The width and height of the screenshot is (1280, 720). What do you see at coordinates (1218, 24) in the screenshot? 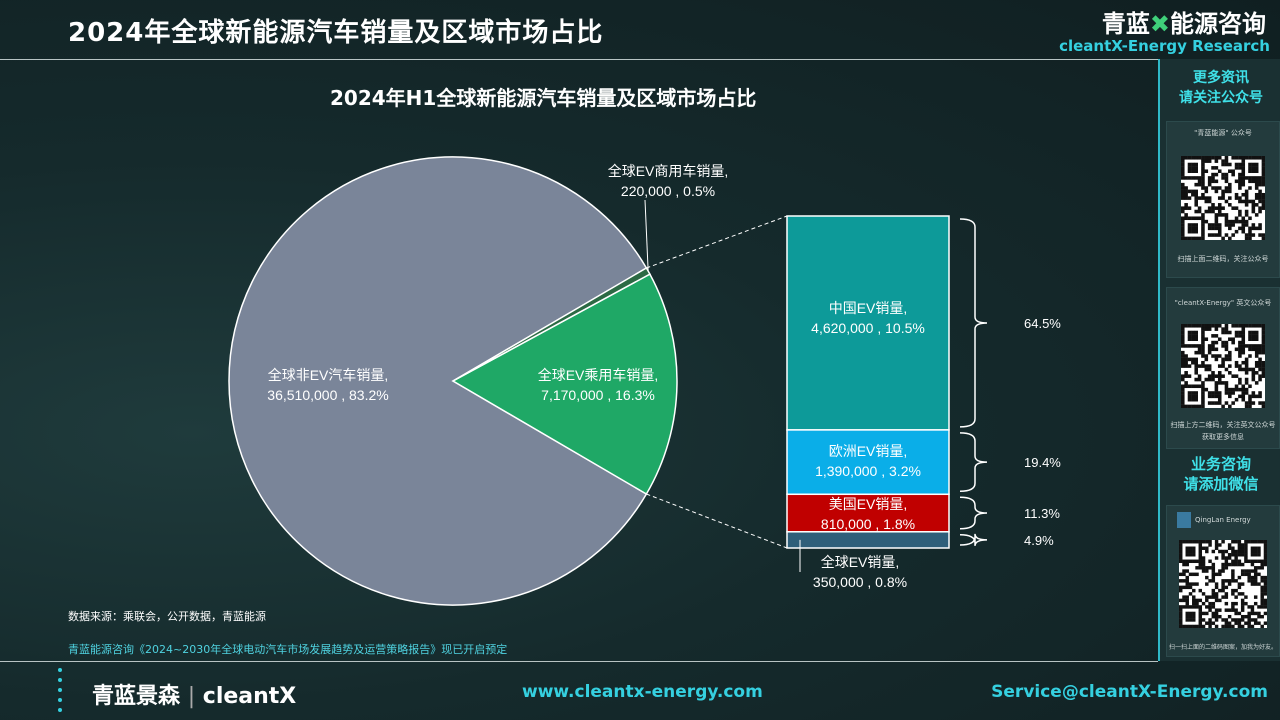
I see `brand-name-part-b: 能源咨询` at bounding box center [1218, 24].